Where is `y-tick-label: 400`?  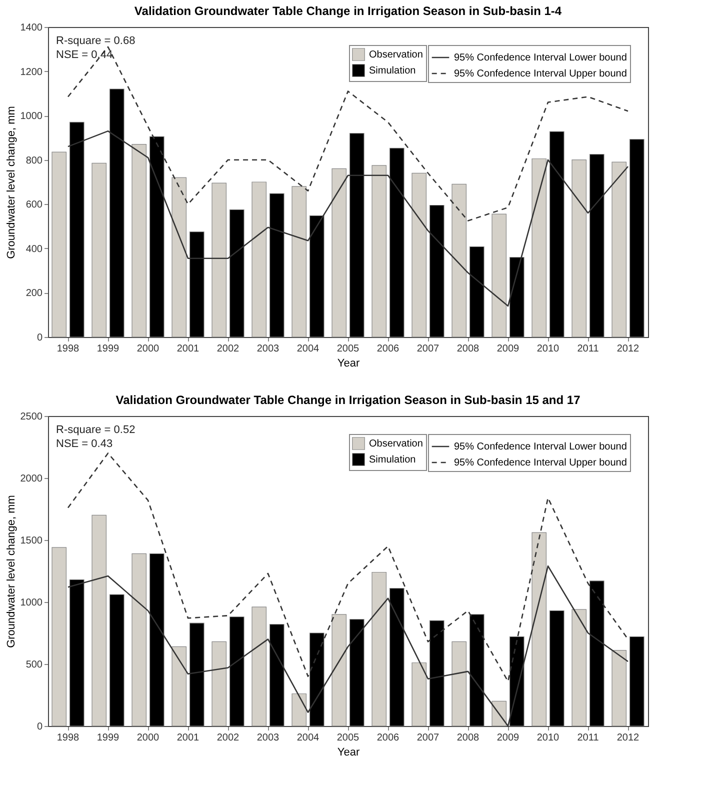
y-tick-label: 400 is located at coordinates (34, 249).